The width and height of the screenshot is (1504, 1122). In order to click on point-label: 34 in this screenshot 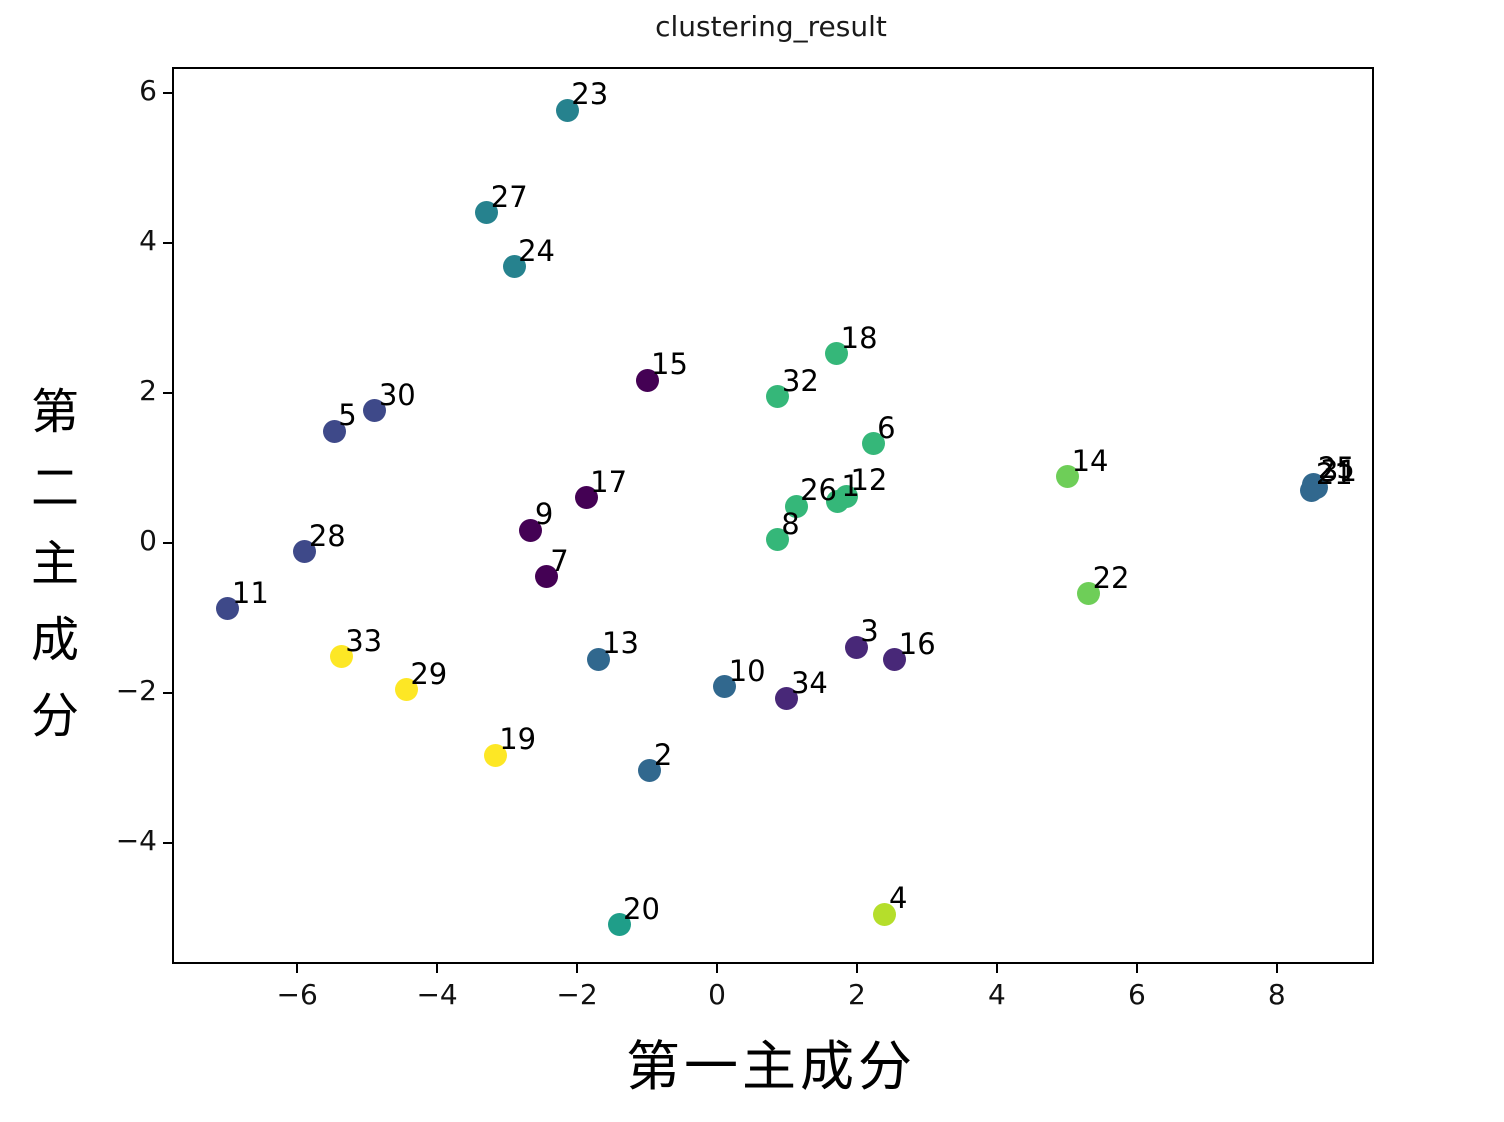, I will do `click(809, 682)`.